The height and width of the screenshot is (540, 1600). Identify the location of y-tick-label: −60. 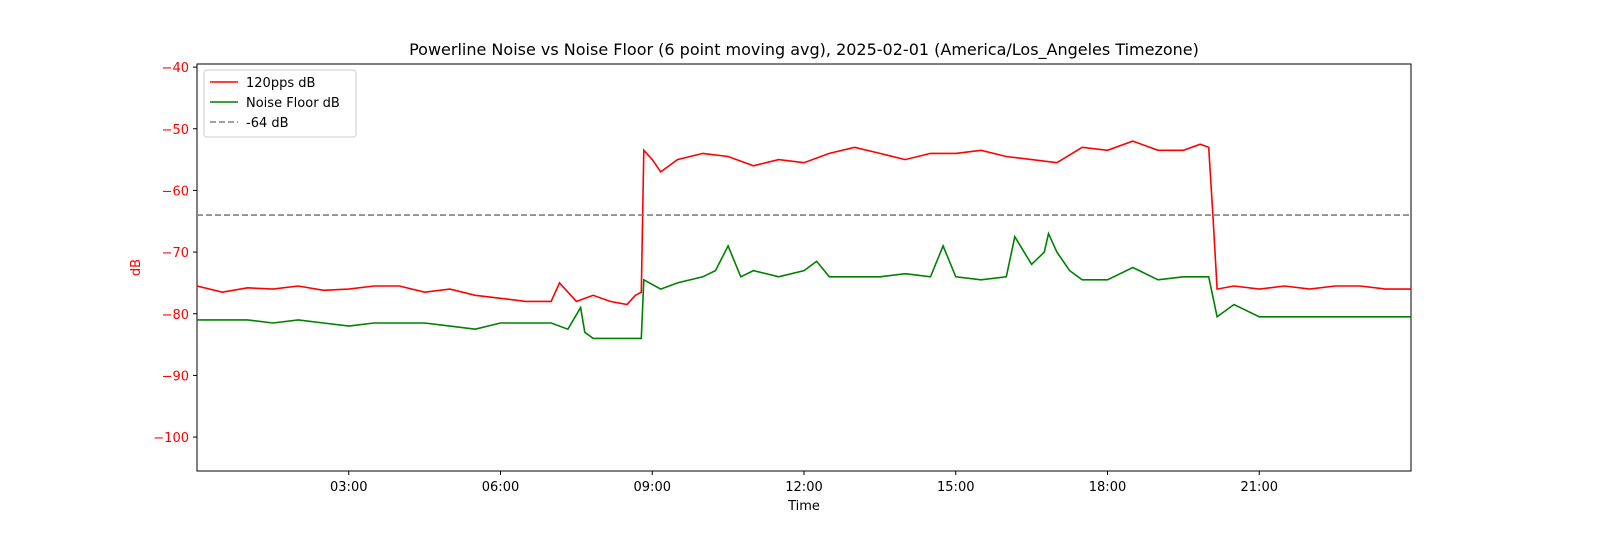
(175, 191).